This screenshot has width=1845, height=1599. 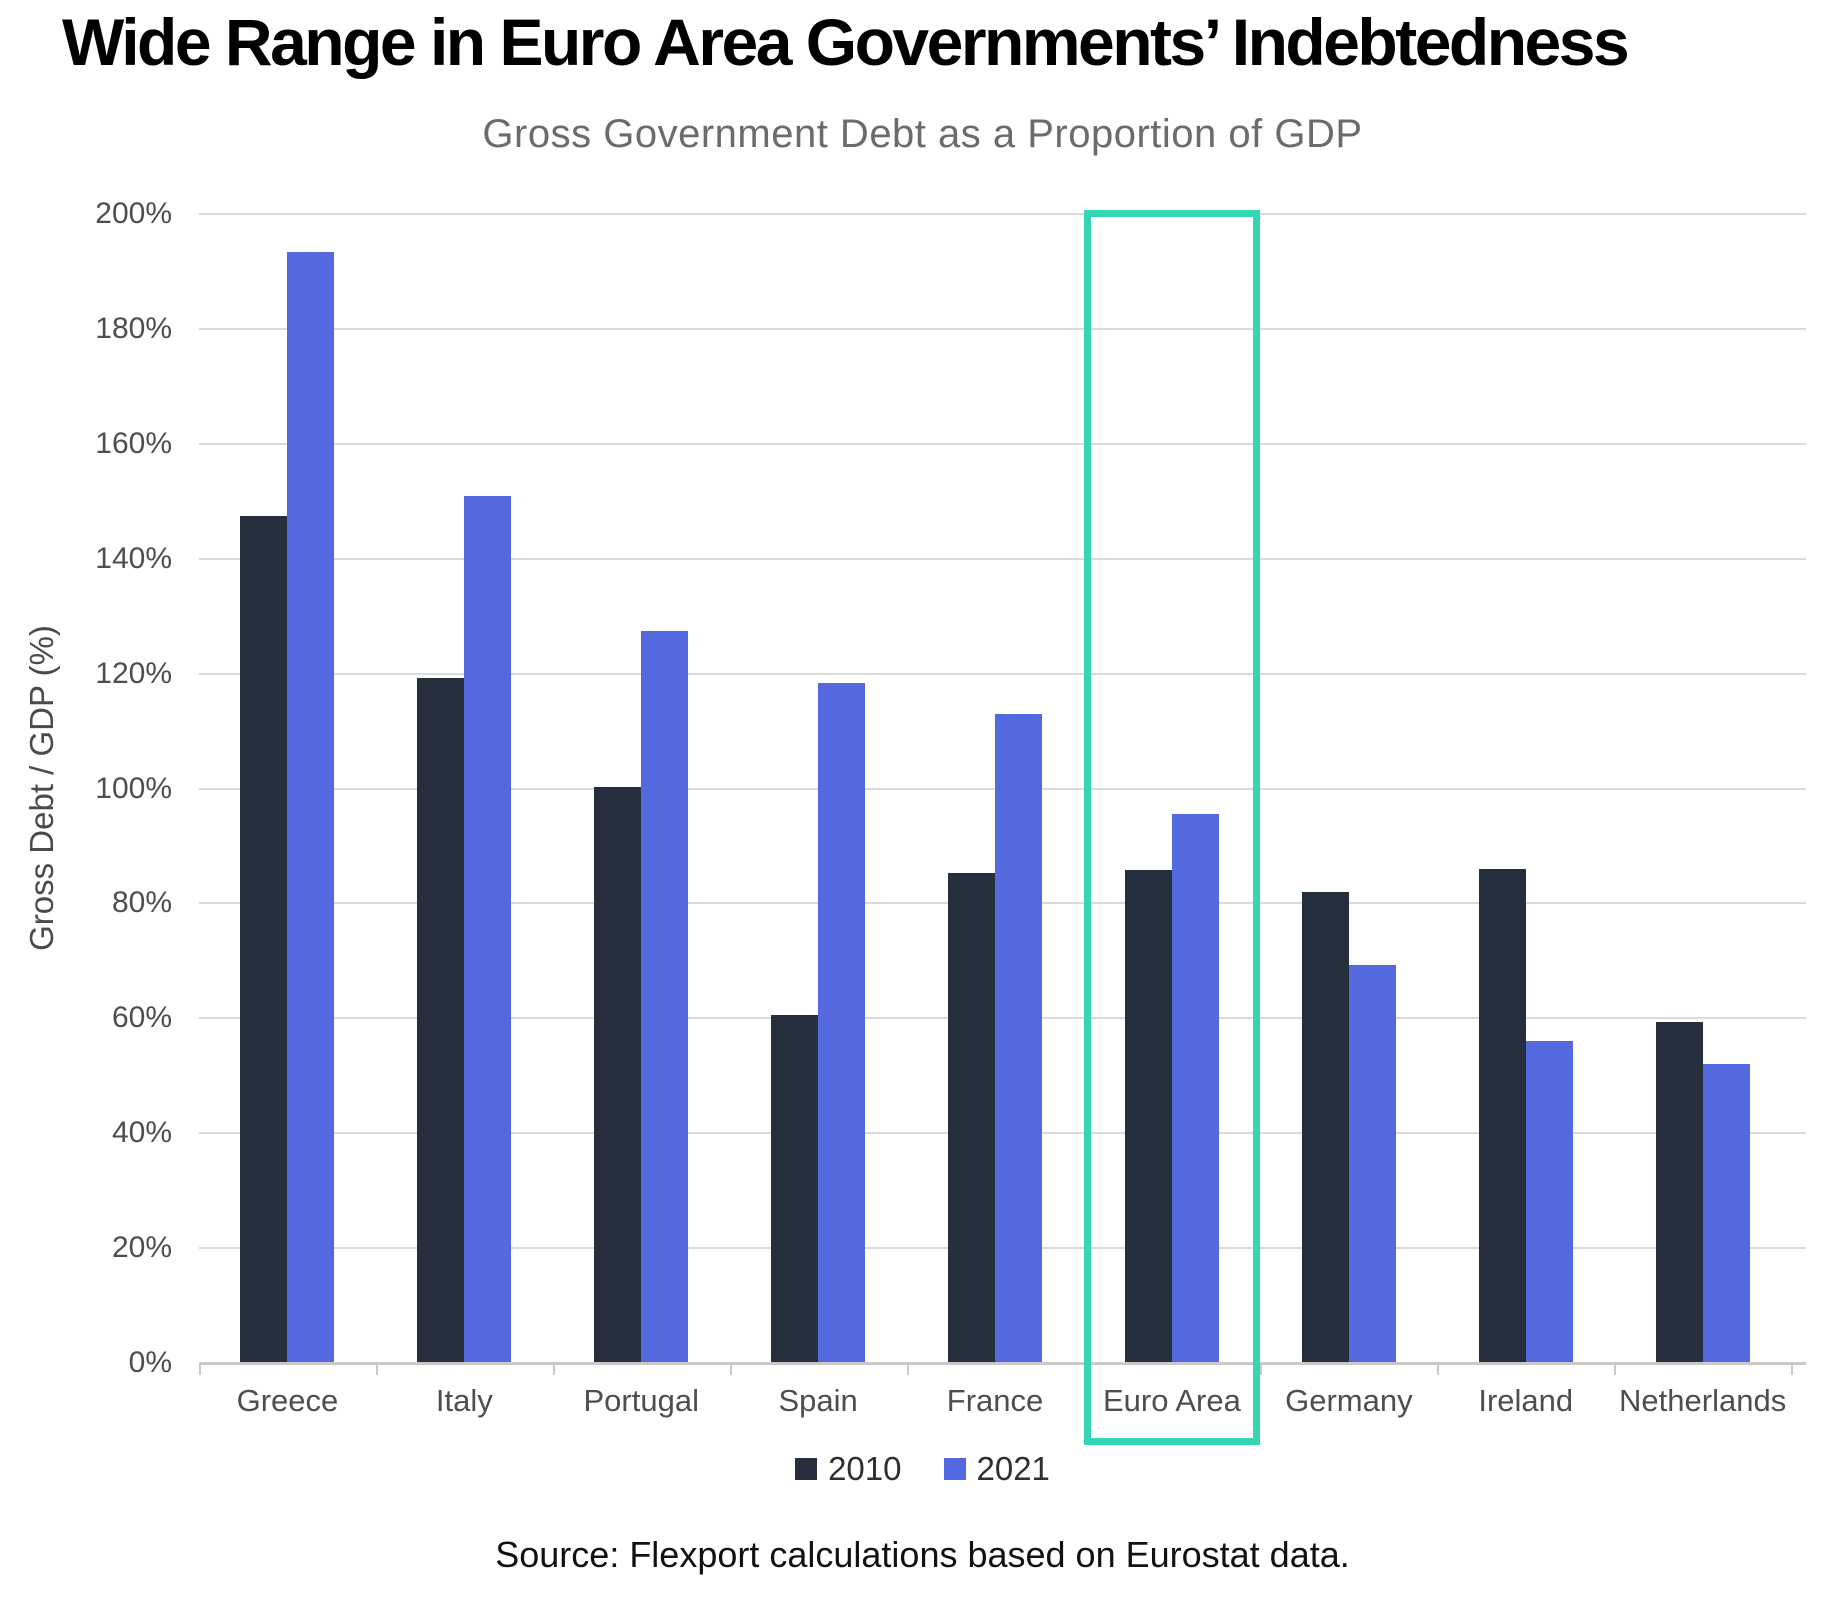 What do you see at coordinates (1502, 1115) in the screenshot?
I see `bar-2010-ireland` at bounding box center [1502, 1115].